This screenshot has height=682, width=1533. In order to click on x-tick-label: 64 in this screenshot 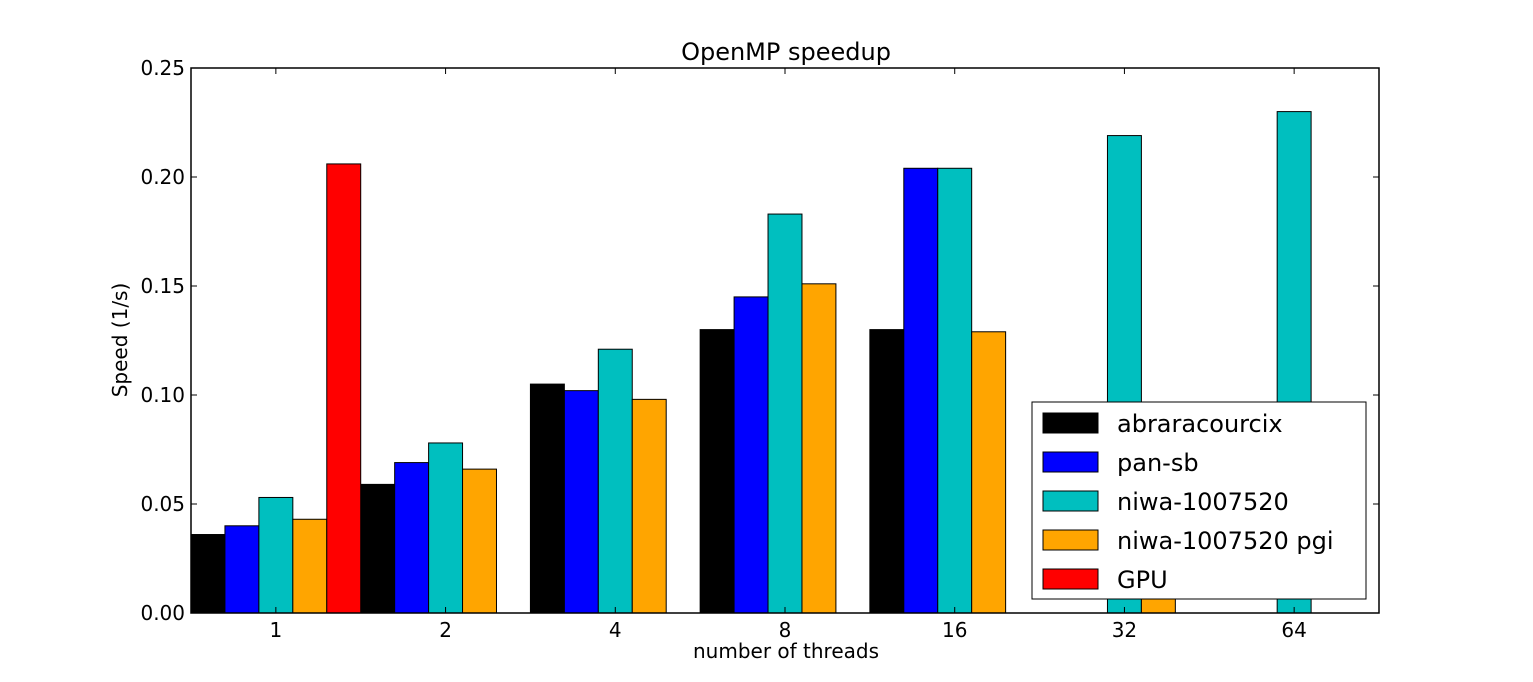, I will do `click(1293, 630)`.